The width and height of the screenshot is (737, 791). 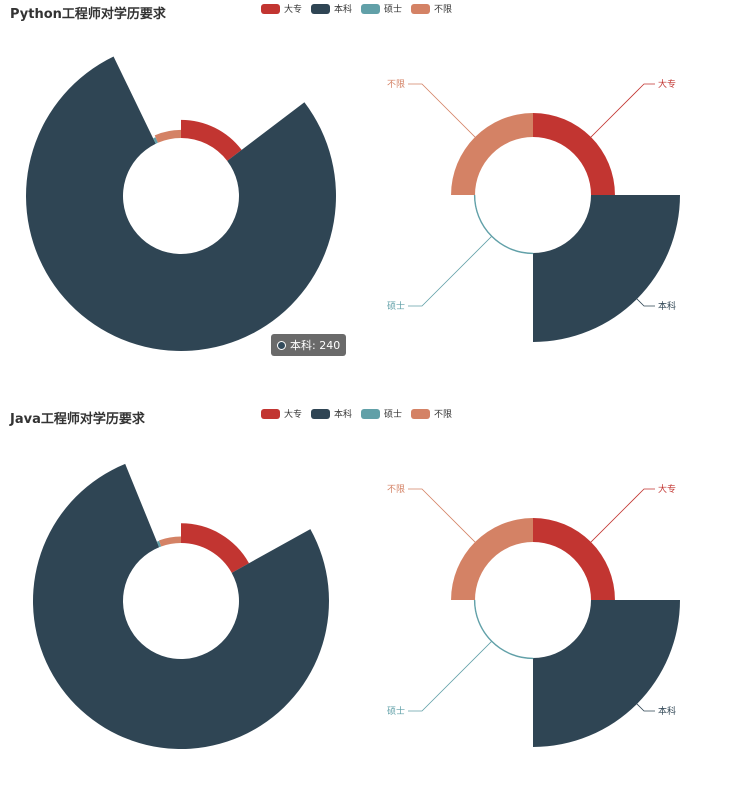 I want to click on chart-tooltip: 本科: 240, so click(x=309, y=345).